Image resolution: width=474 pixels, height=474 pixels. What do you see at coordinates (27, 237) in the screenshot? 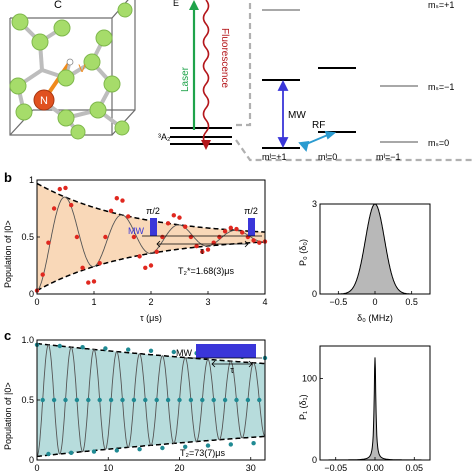
I see `b-ytick-label: 0.5` at bounding box center [27, 237].